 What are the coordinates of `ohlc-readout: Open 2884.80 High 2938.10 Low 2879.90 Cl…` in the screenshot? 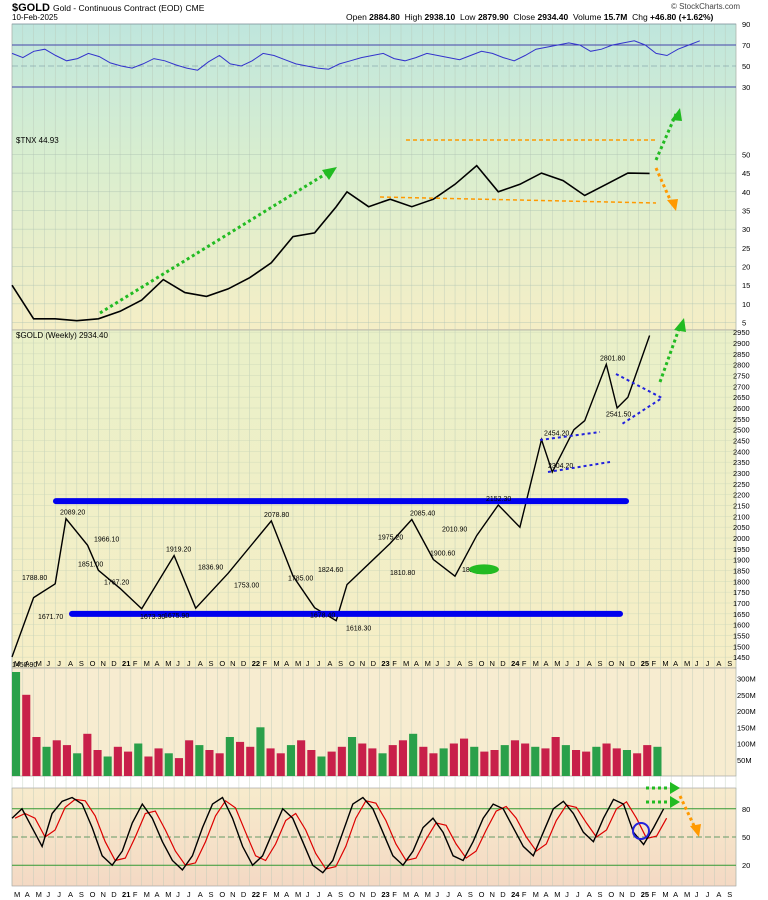 It's located at (529, 17).